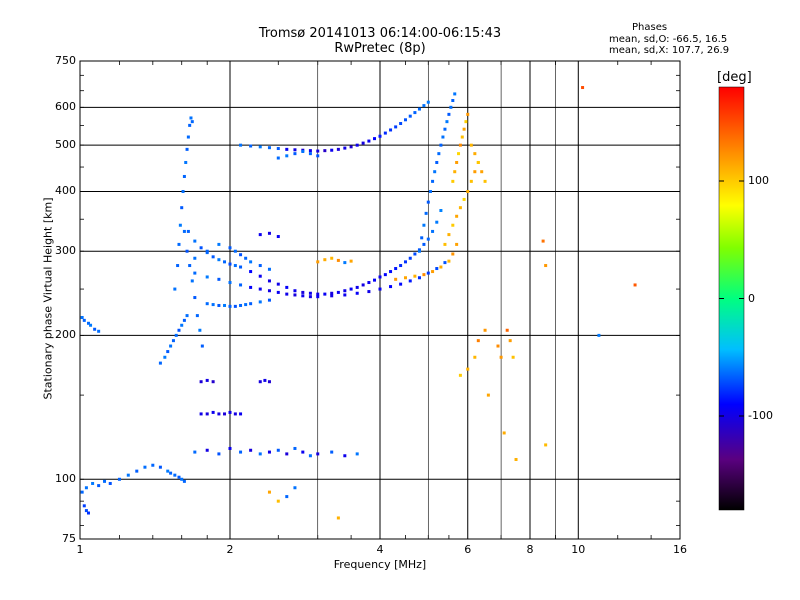  I want to click on colorbar-ticks, so click(731, 298).